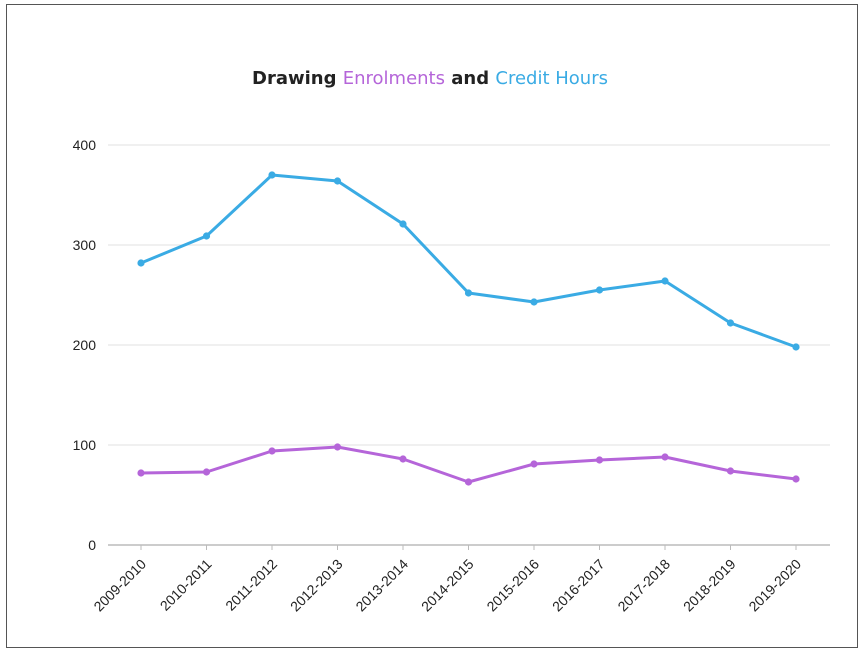 The image size is (860, 652). What do you see at coordinates (381, 585) in the screenshot?
I see `x-tick-label: 2013-2014` at bounding box center [381, 585].